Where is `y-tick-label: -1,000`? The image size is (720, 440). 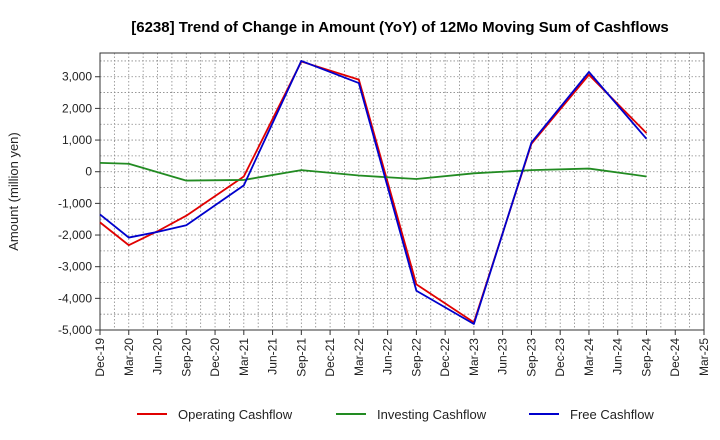 y-tick-label: -1,000 is located at coordinates (75, 203).